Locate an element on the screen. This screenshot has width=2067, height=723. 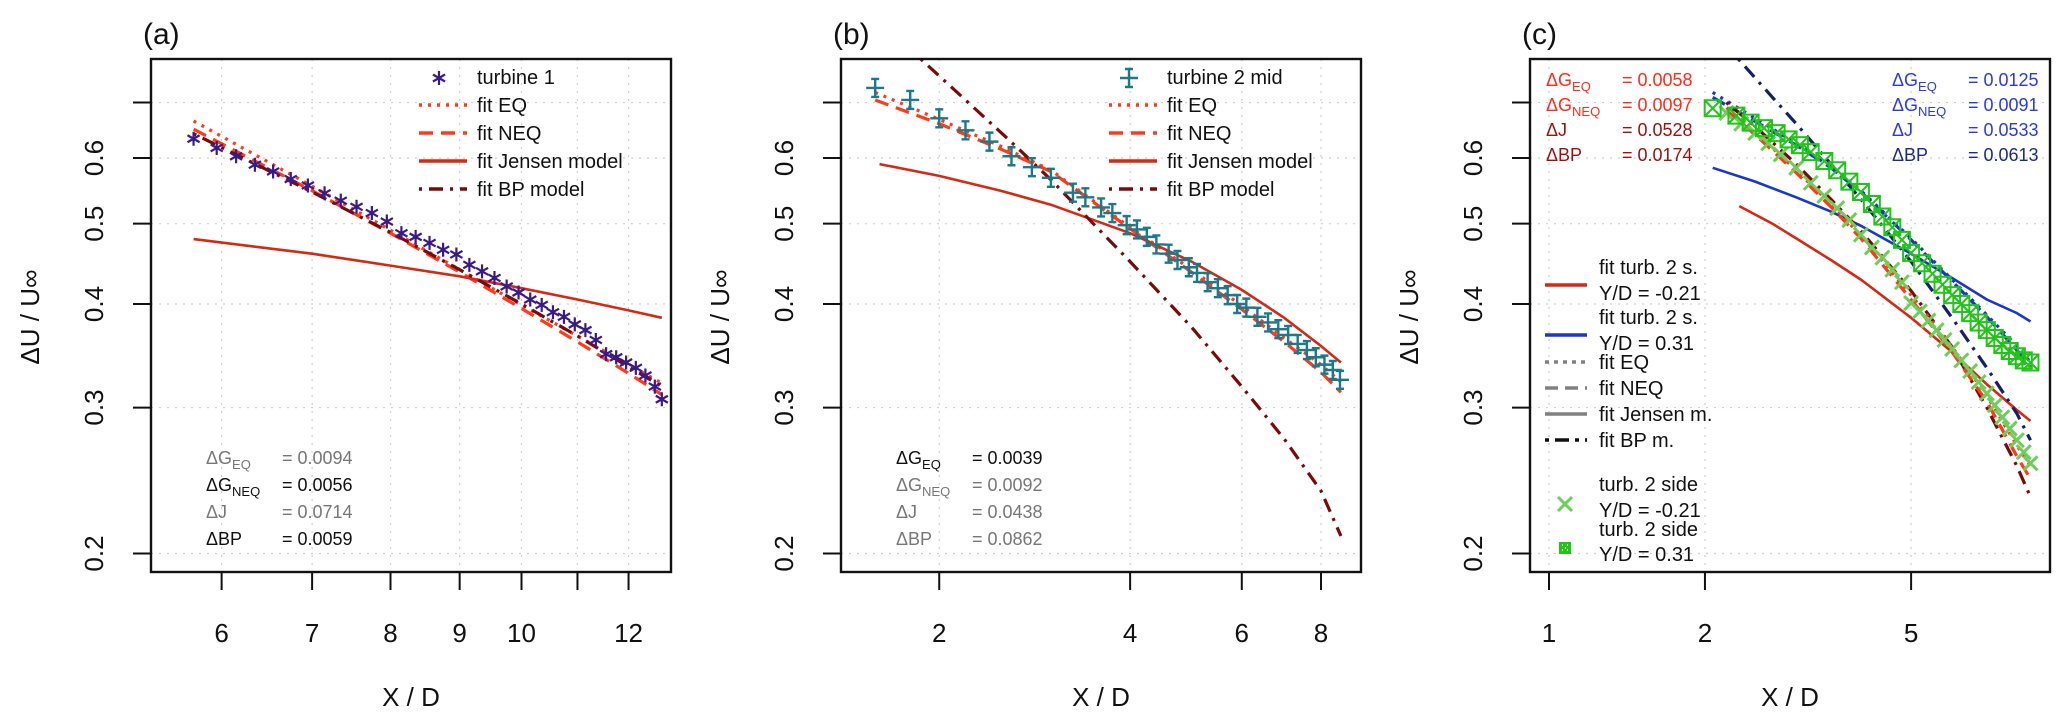
legend-label: turbine 2 mid is located at coordinates (1225, 78).